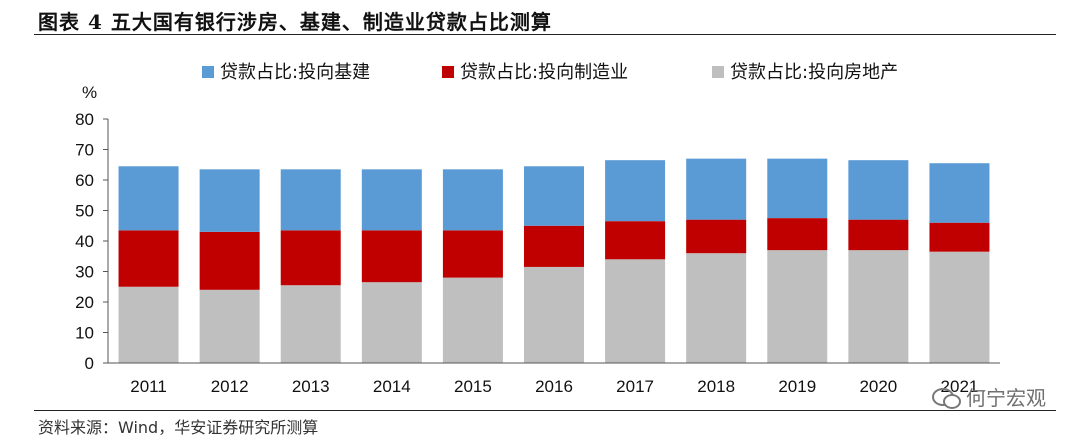 The height and width of the screenshot is (446, 1080). What do you see at coordinates (716, 386) in the screenshot?
I see `x-tick-label: 2018` at bounding box center [716, 386].